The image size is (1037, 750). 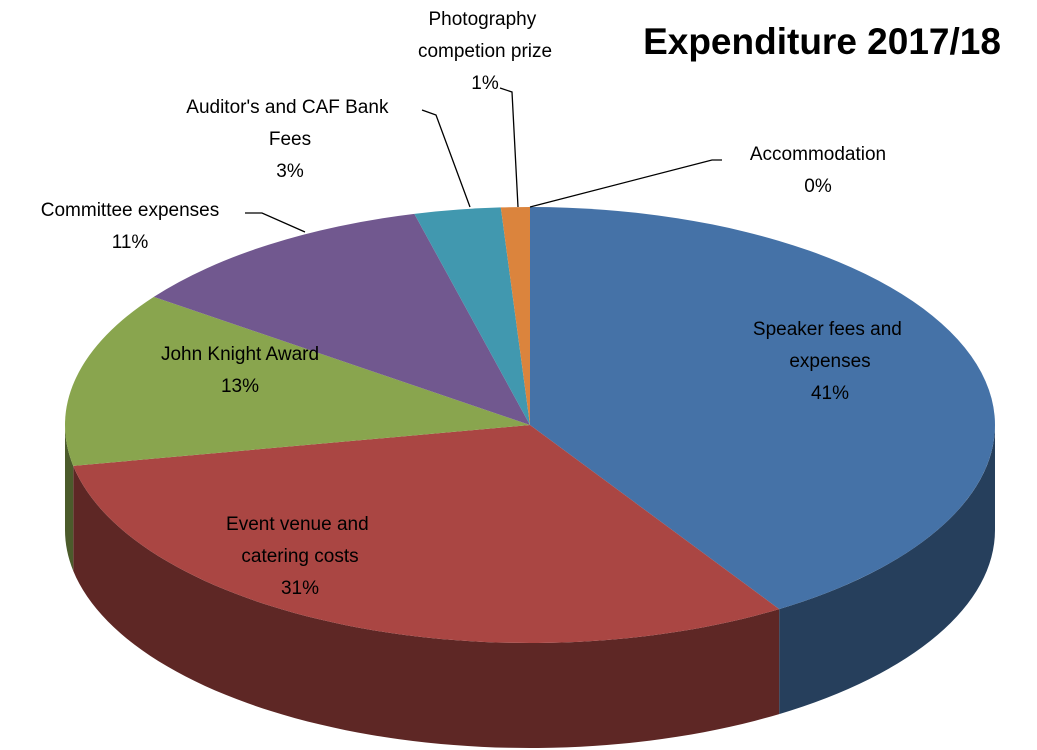 What do you see at coordinates (485, 83) in the screenshot?
I see `slice-value-label: 1%` at bounding box center [485, 83].